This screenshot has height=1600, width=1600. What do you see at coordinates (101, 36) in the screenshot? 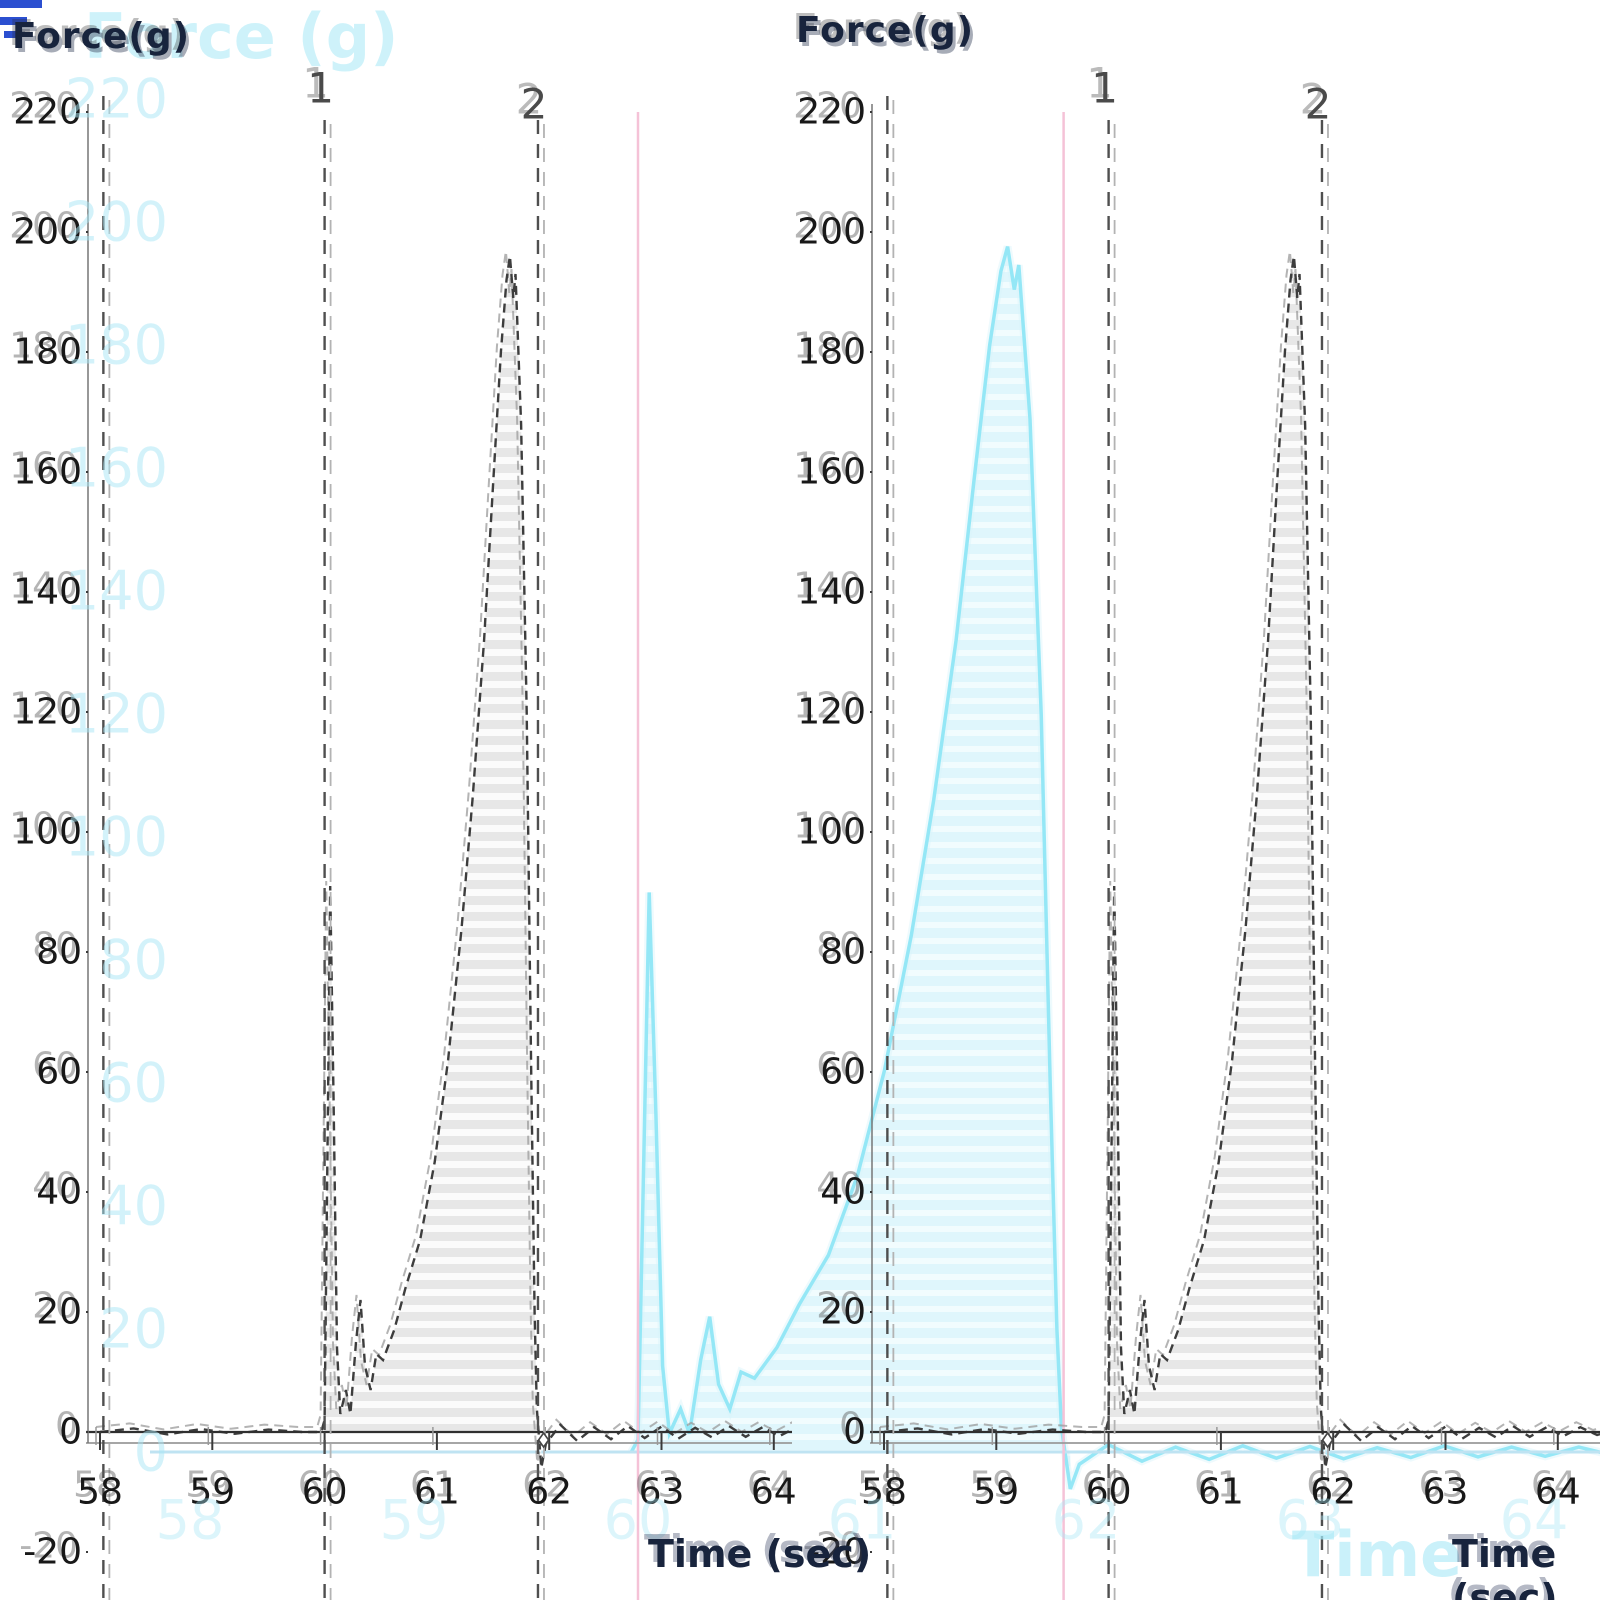
I see `left-y-axis-title: Force(g)` at bounding box center [101, 36].